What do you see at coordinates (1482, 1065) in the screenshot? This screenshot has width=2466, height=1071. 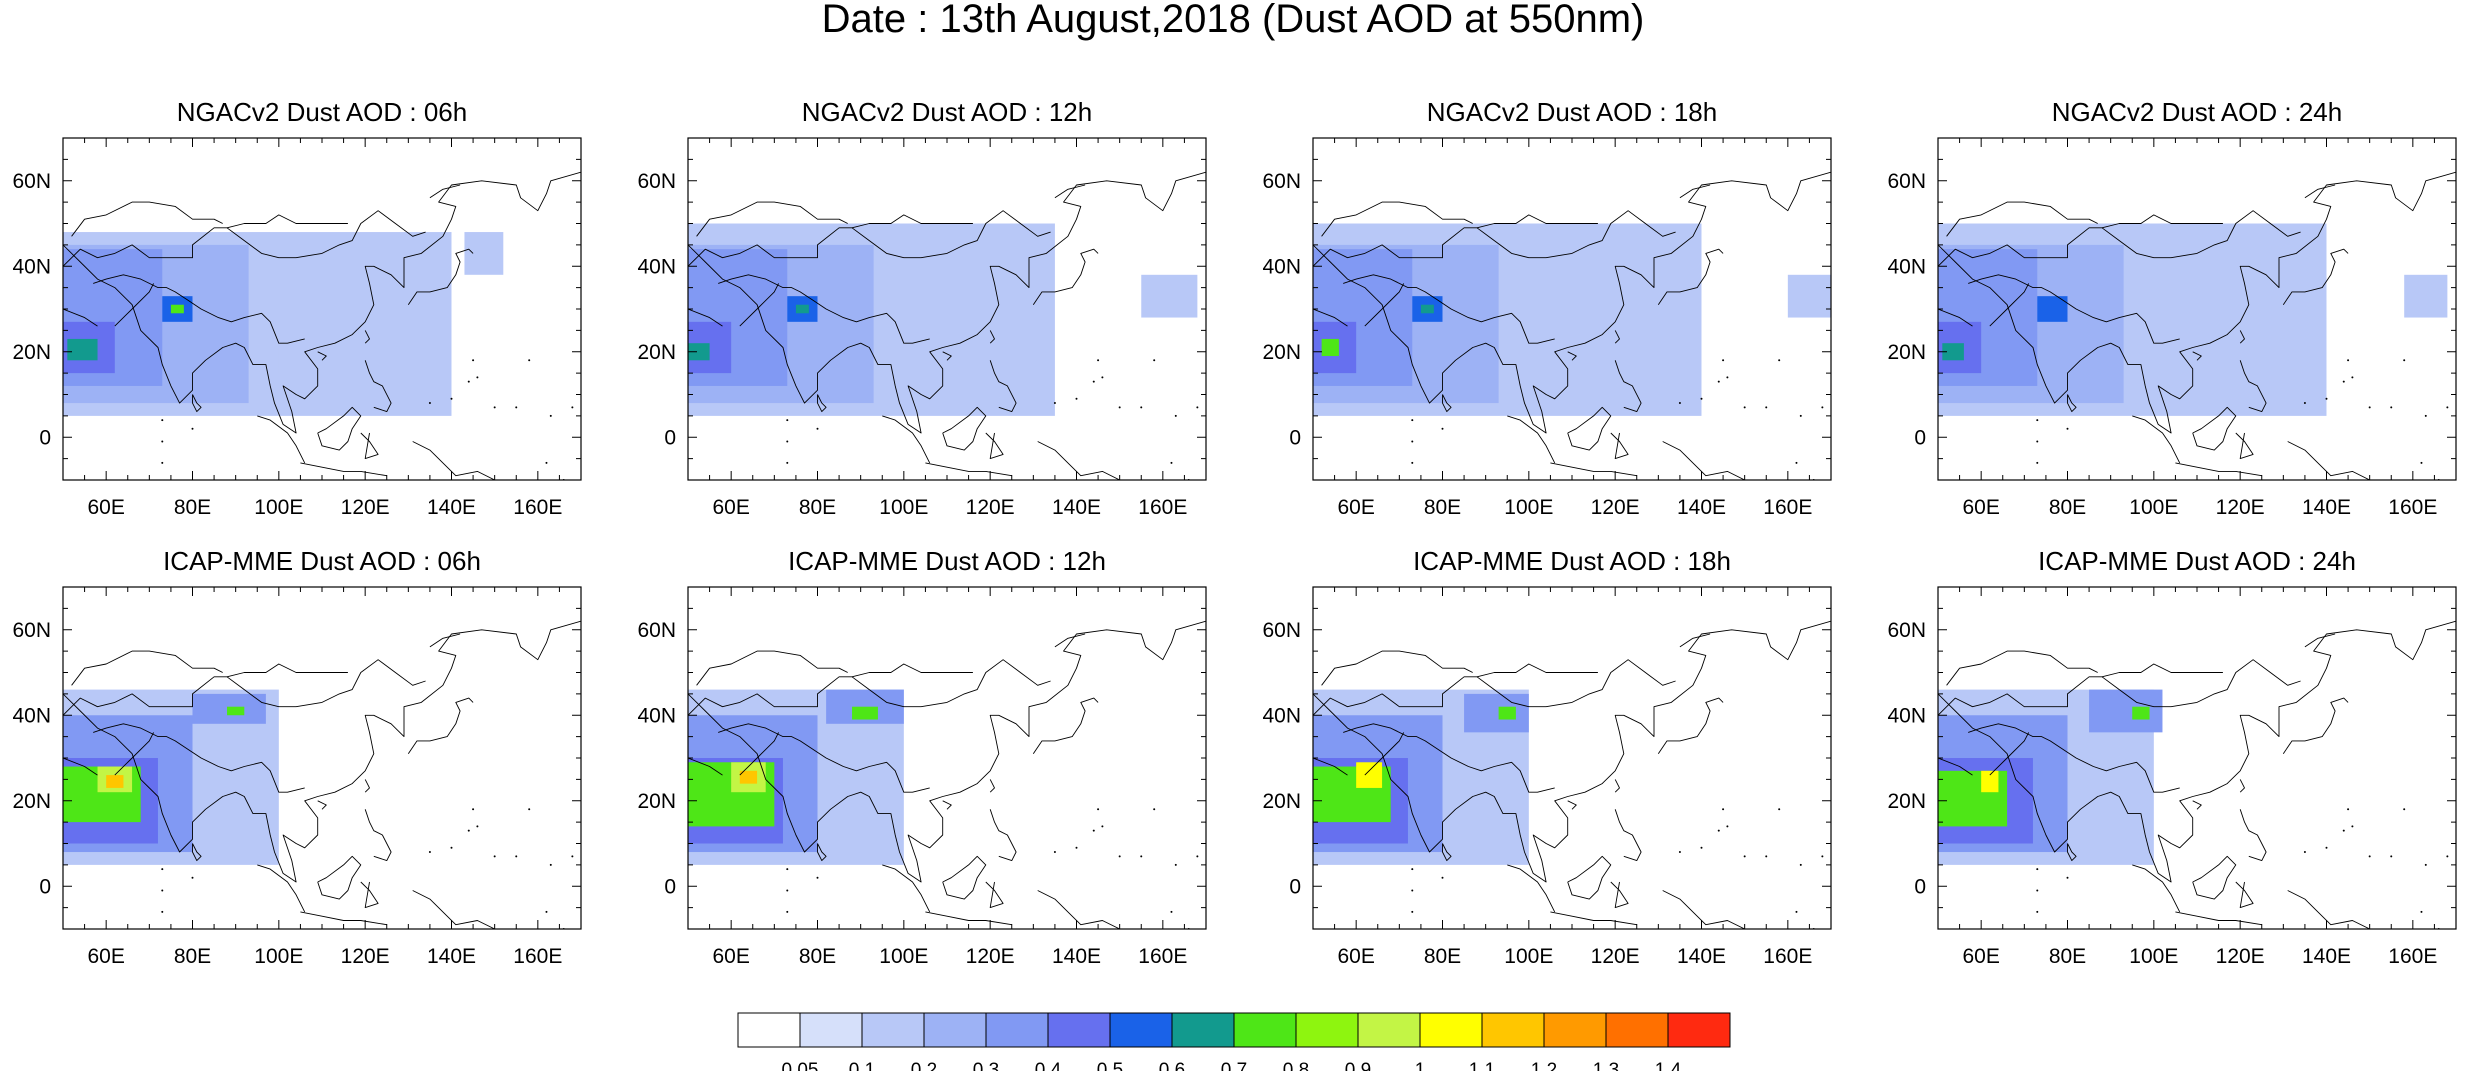 I see `colorbar-label: 1.1` at bounding box center [1482, 1065].